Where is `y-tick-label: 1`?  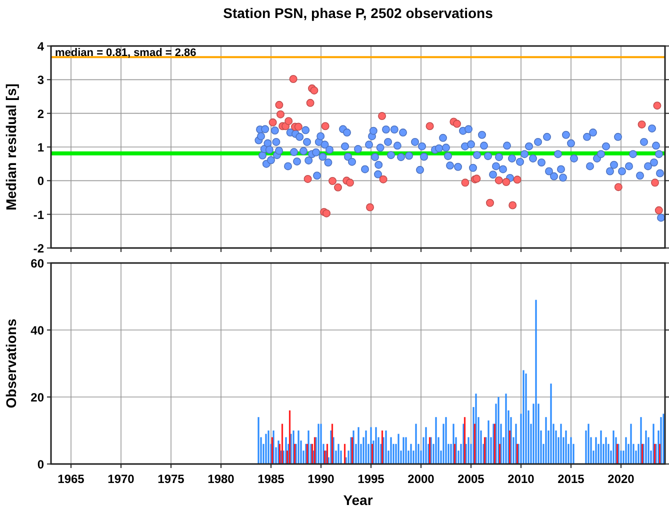 y-tick-label: 1 is located at coordinates (40, 147).